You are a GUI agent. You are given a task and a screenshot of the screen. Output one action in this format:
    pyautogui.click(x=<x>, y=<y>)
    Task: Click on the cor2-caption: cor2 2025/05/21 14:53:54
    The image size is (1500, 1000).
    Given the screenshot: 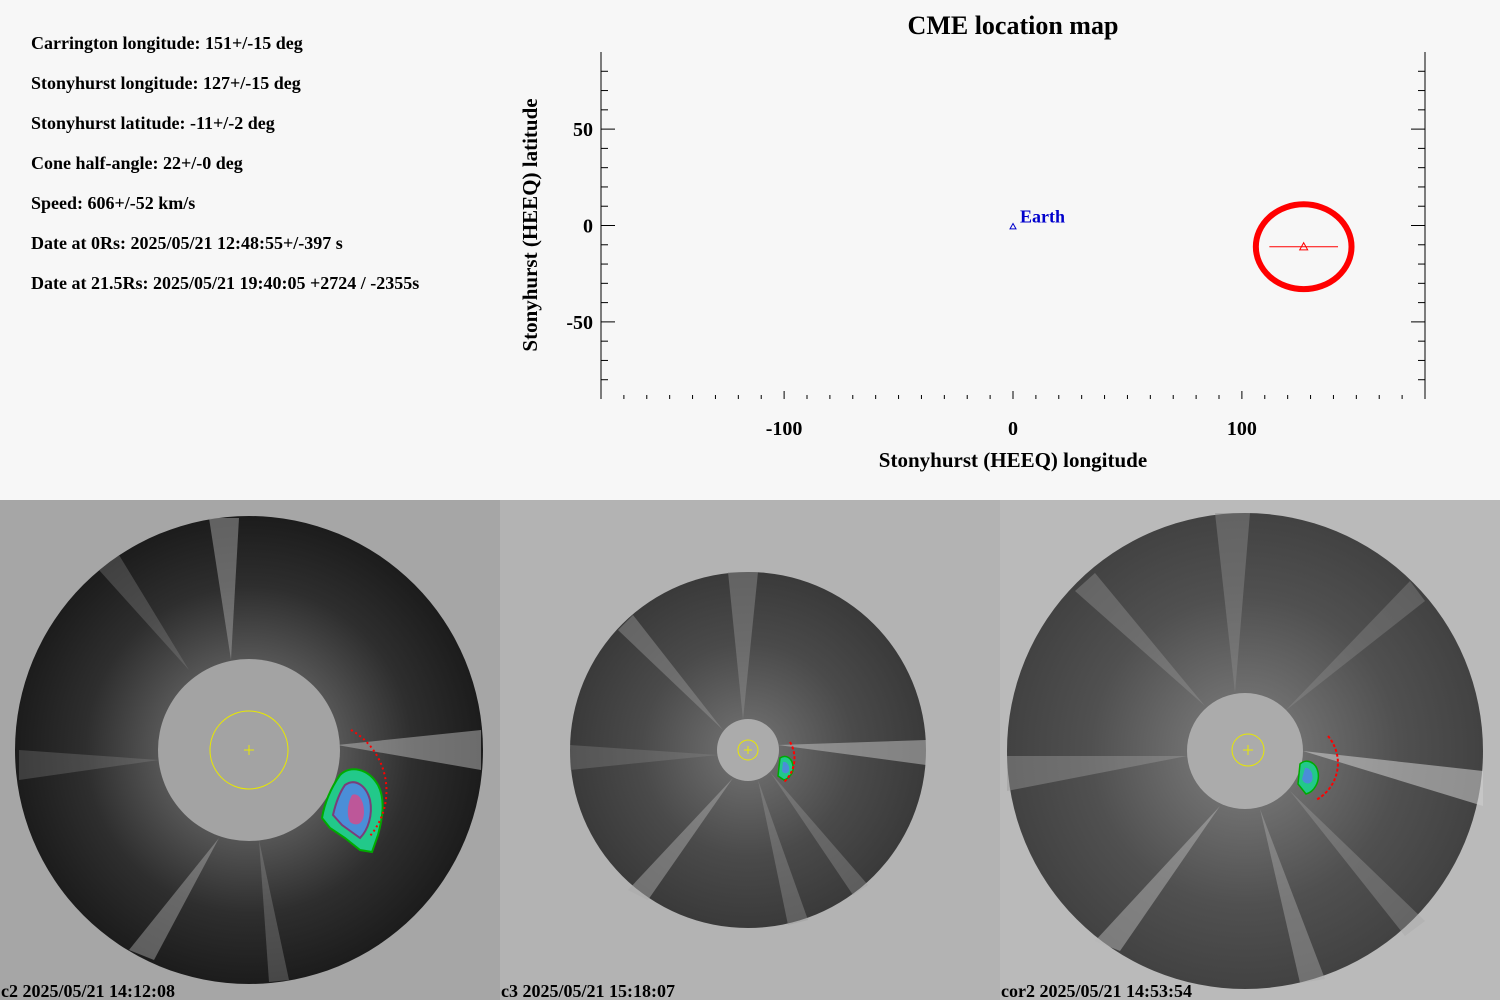 What is the action you would take?
    pyautogui.click(x=1096, y=990)
    